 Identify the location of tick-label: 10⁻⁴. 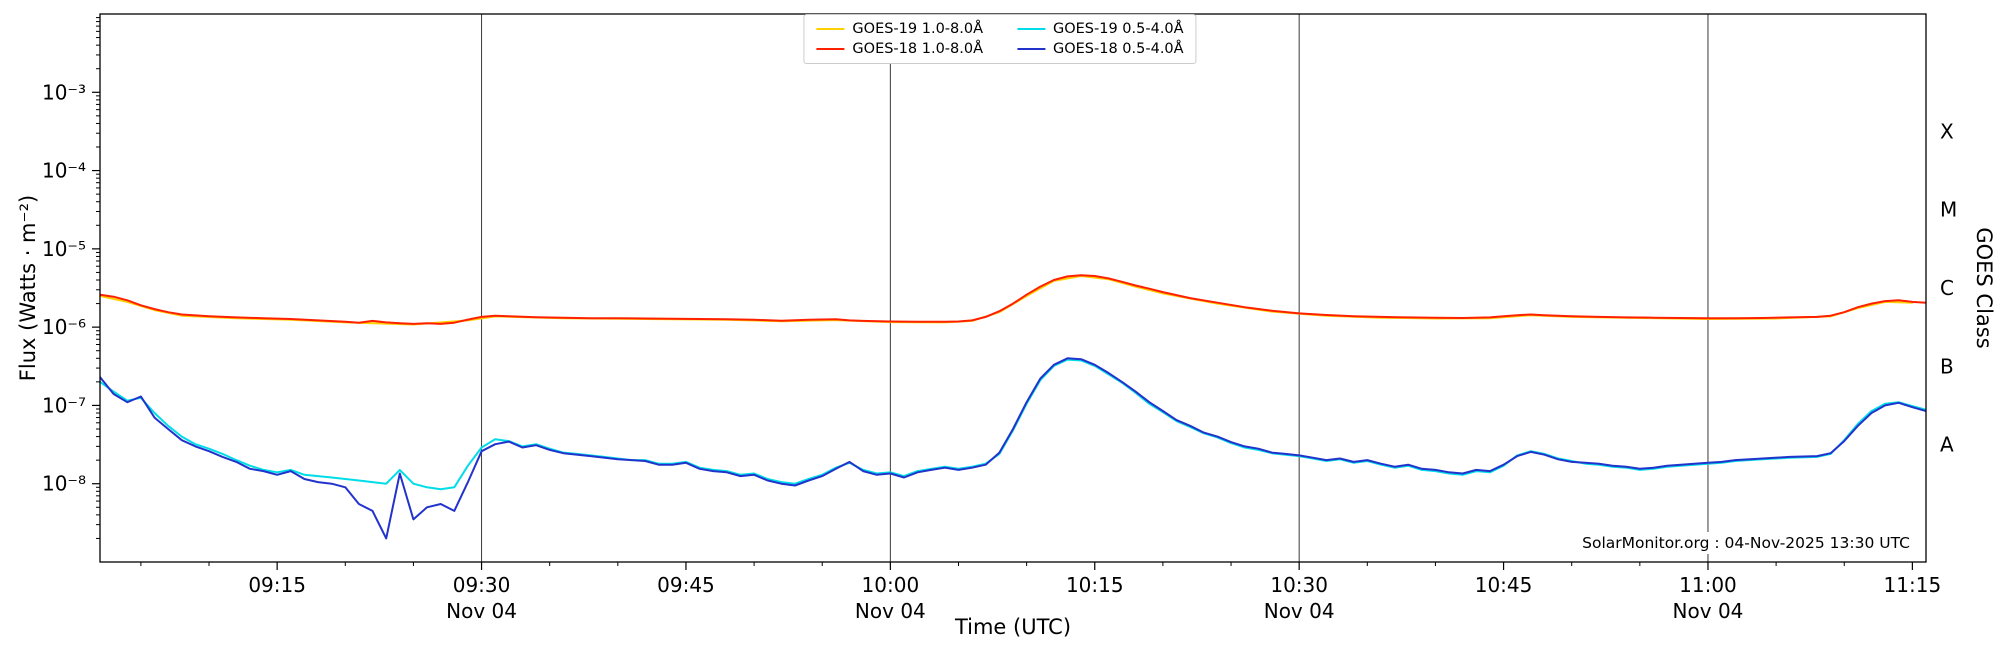
(64, 171).